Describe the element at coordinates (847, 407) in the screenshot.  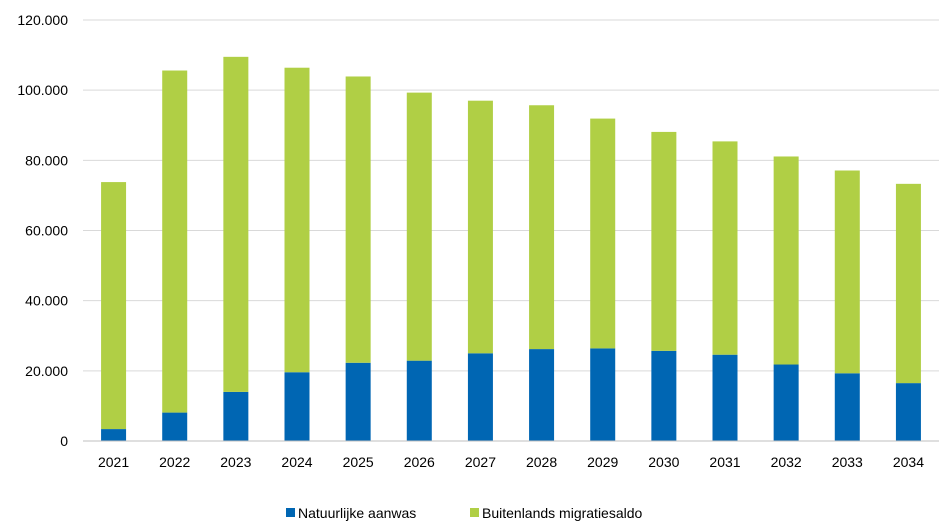
I see `bar-natuurlijke-aanwas-2033` at that location.